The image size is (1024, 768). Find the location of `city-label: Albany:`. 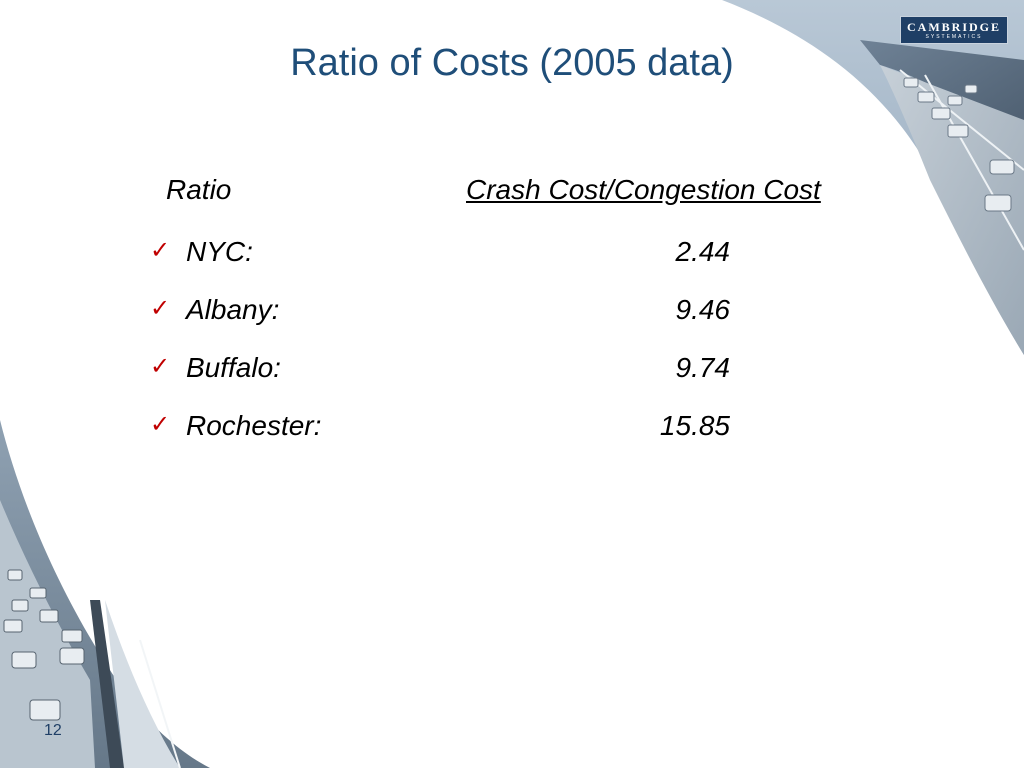

city-label: Albany: is located at coordinates (233, 309).